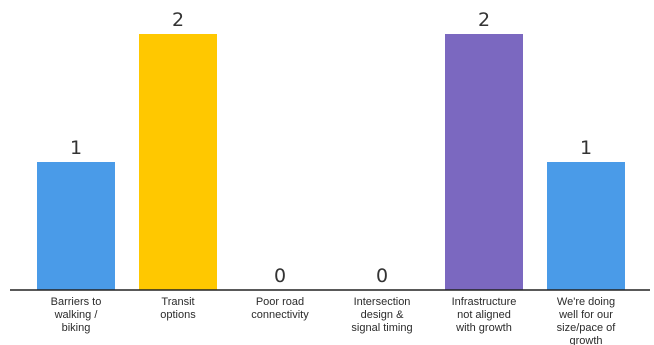 This screenshot has height=345, width=654. What do you see at coordinates (382, 302) in the screenshot?
I see `category-label-line: Intersection` at bounding box center [382, 302].